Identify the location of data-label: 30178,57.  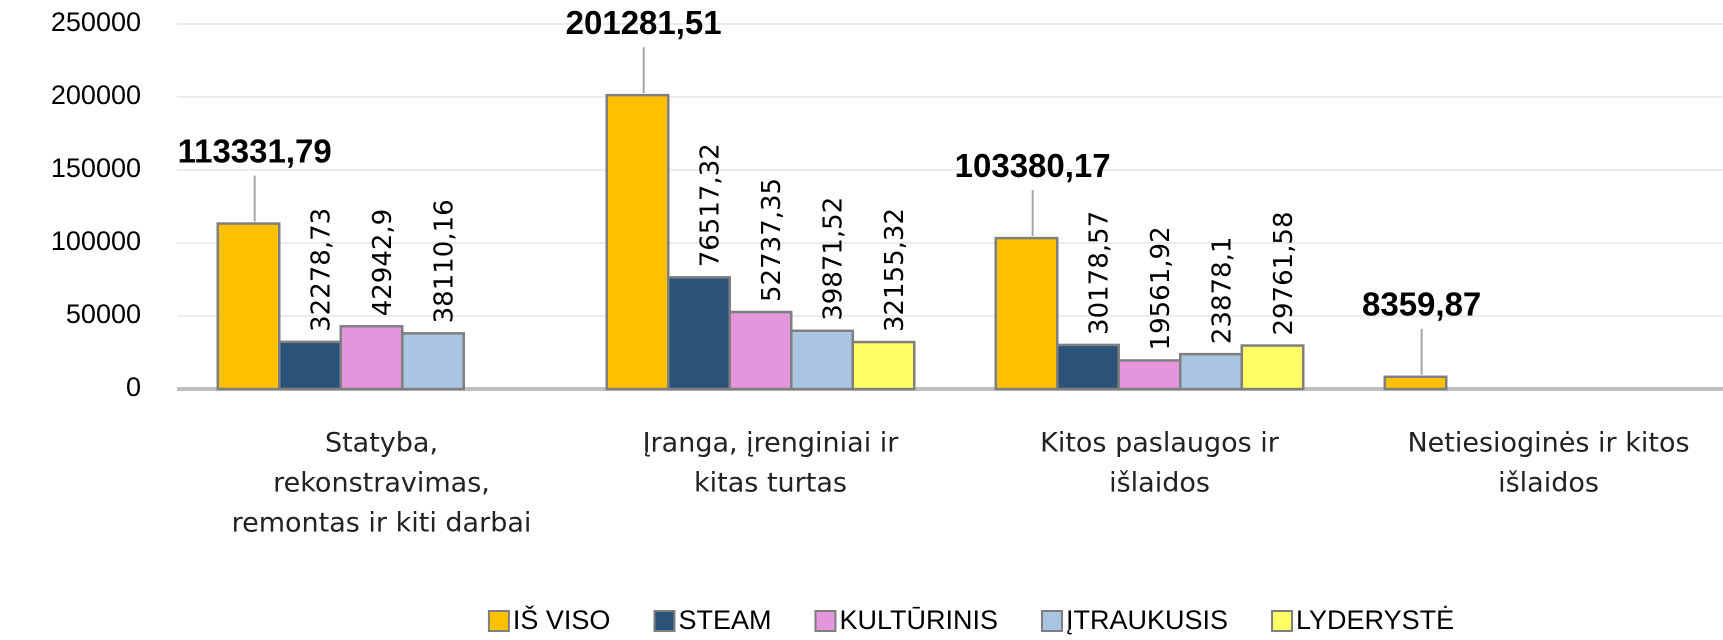
(1100, 273).